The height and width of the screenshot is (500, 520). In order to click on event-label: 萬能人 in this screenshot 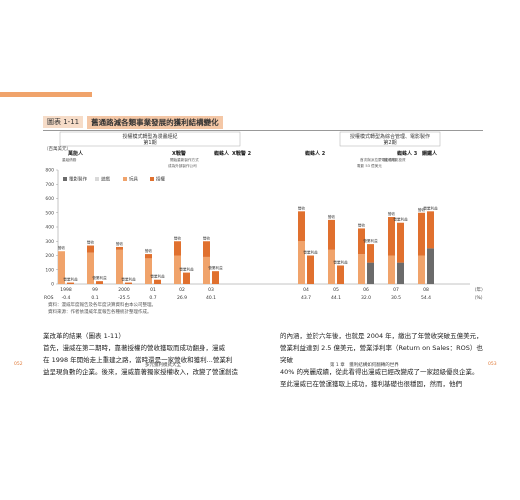, I will do `click(76, 153)`.